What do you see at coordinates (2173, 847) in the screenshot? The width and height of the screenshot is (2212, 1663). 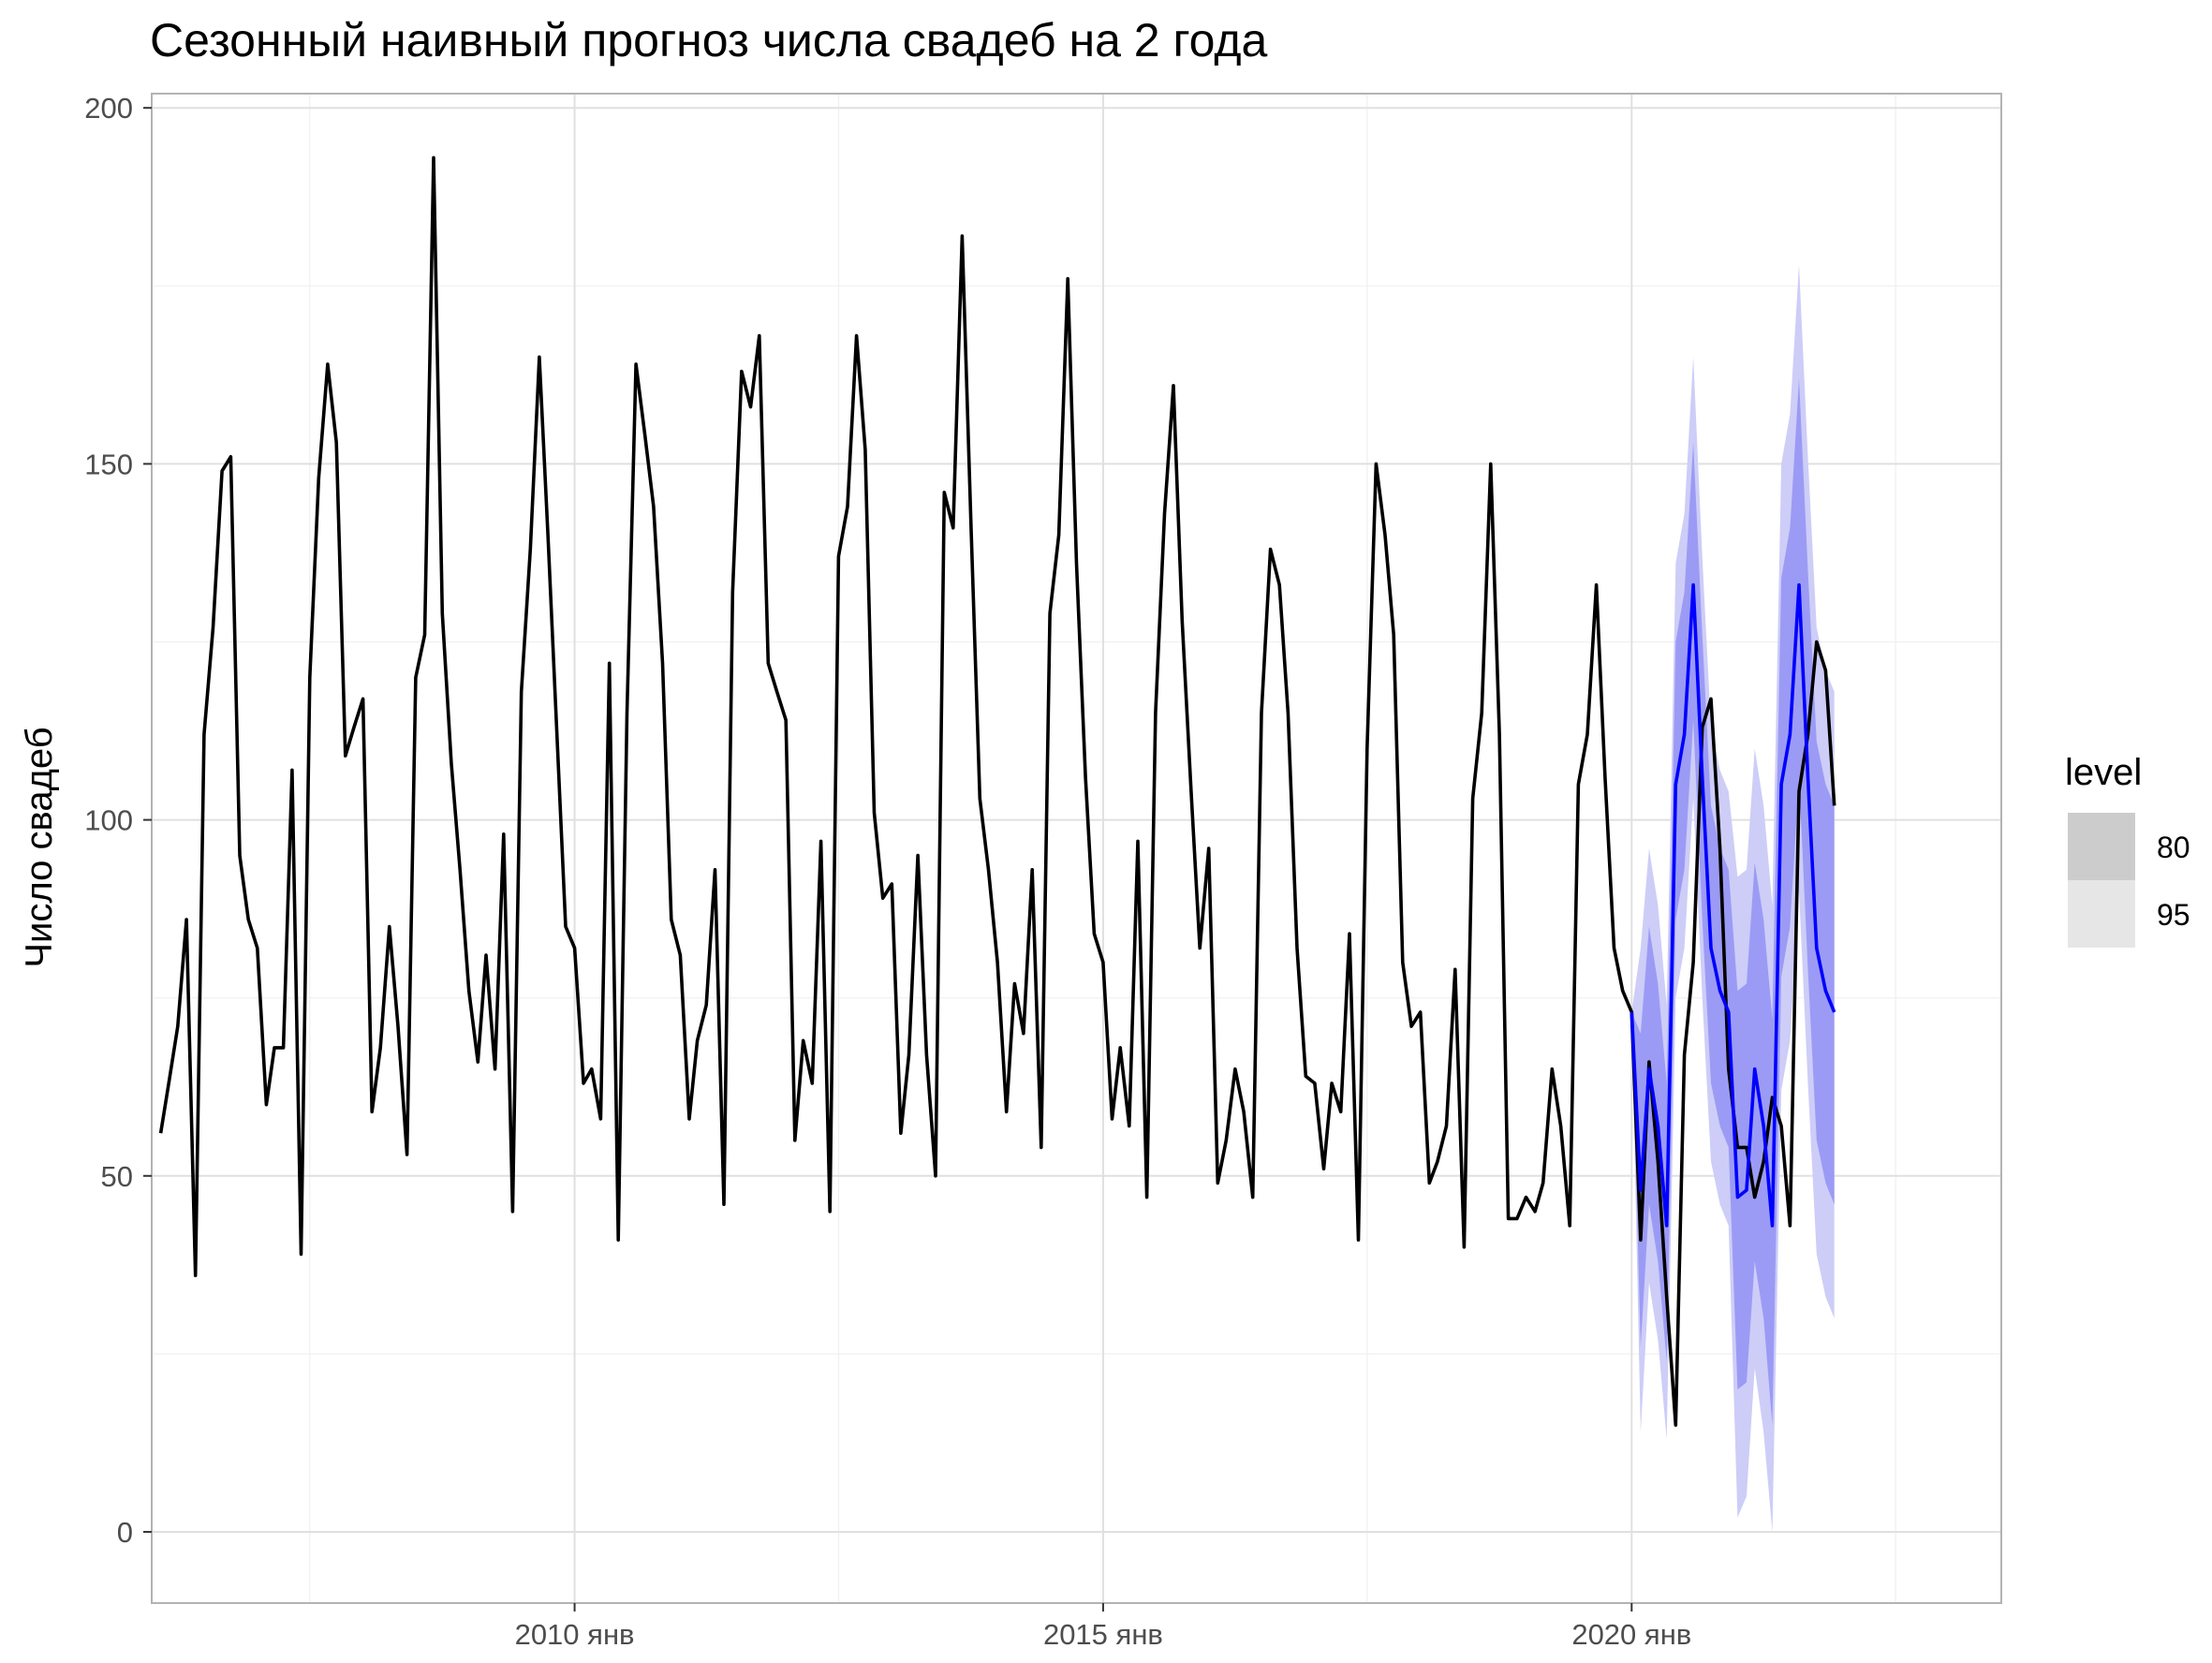 I see `legend-label-80: 80` at bounding box center [2173, 847].